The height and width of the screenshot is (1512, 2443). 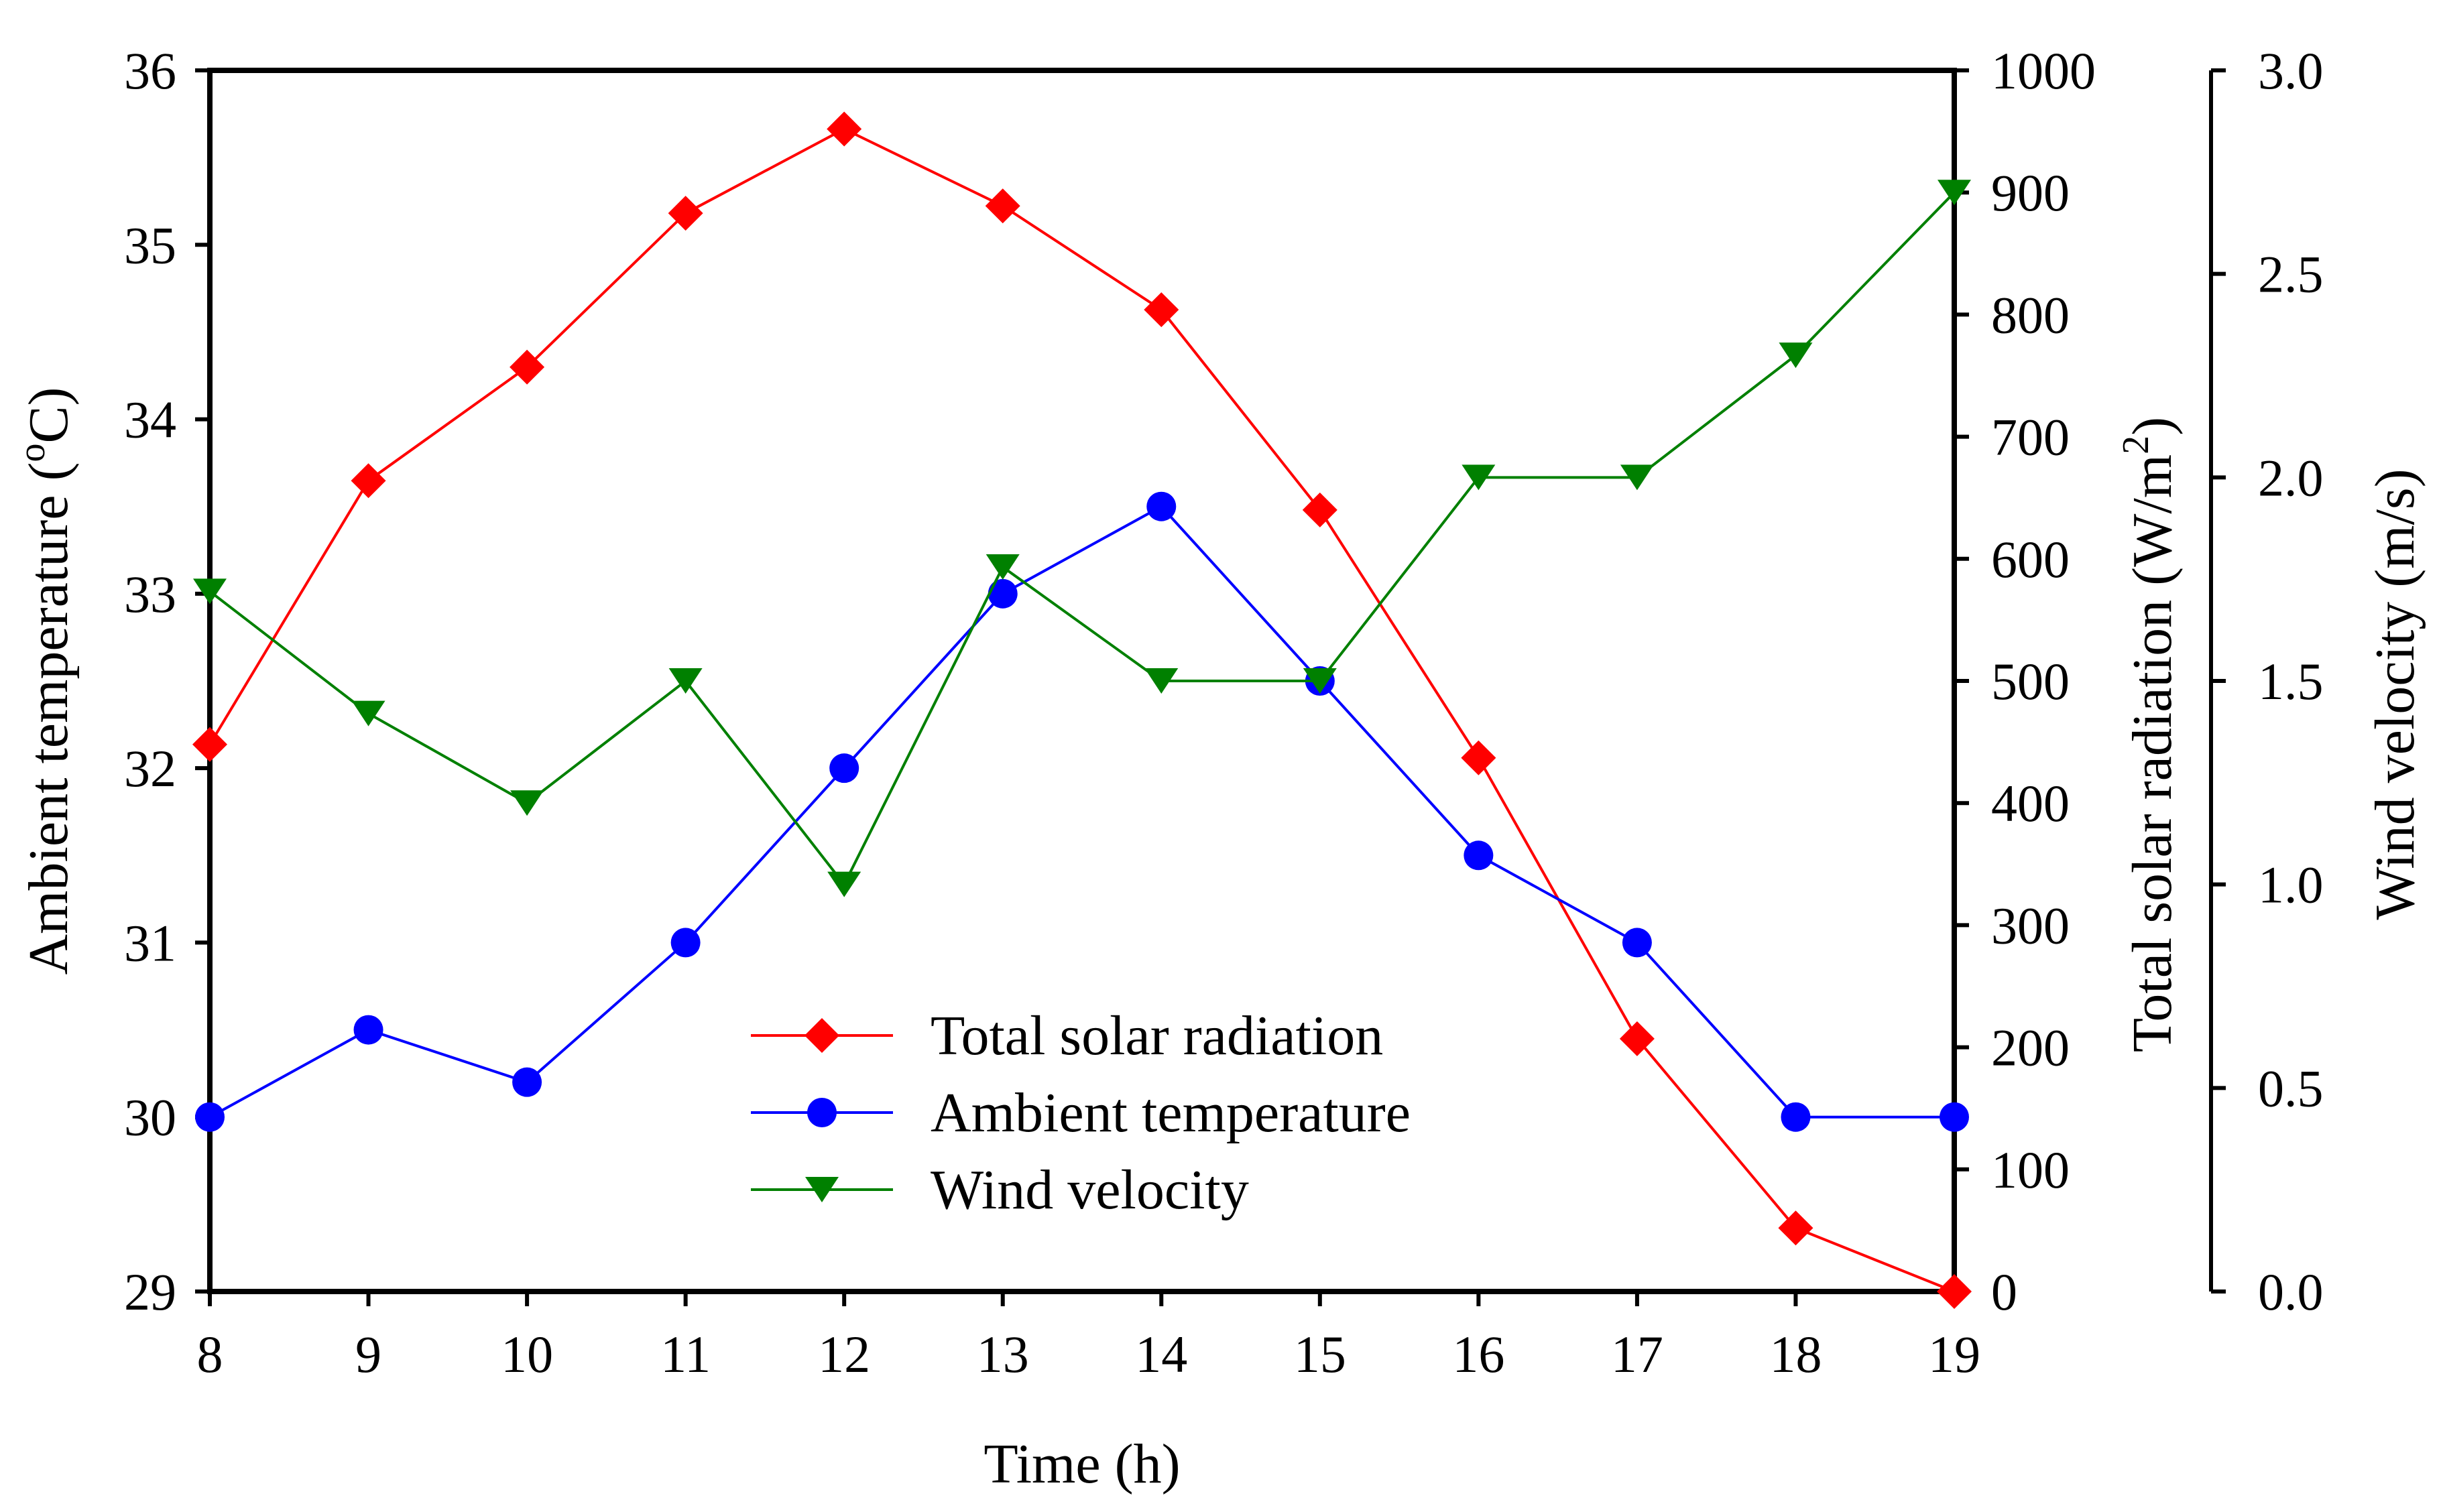 I want to click on right-outer-tick-label: 2.5, so click(x=2291, y=274).